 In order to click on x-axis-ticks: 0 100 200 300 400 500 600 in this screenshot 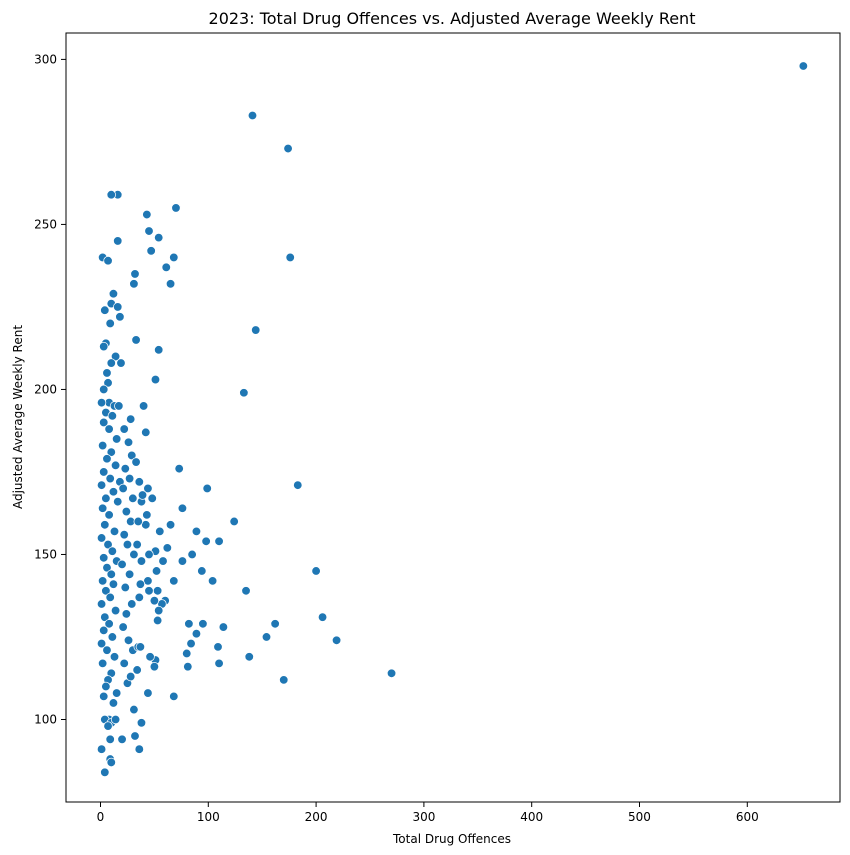, I will do `click(428, 813)`.